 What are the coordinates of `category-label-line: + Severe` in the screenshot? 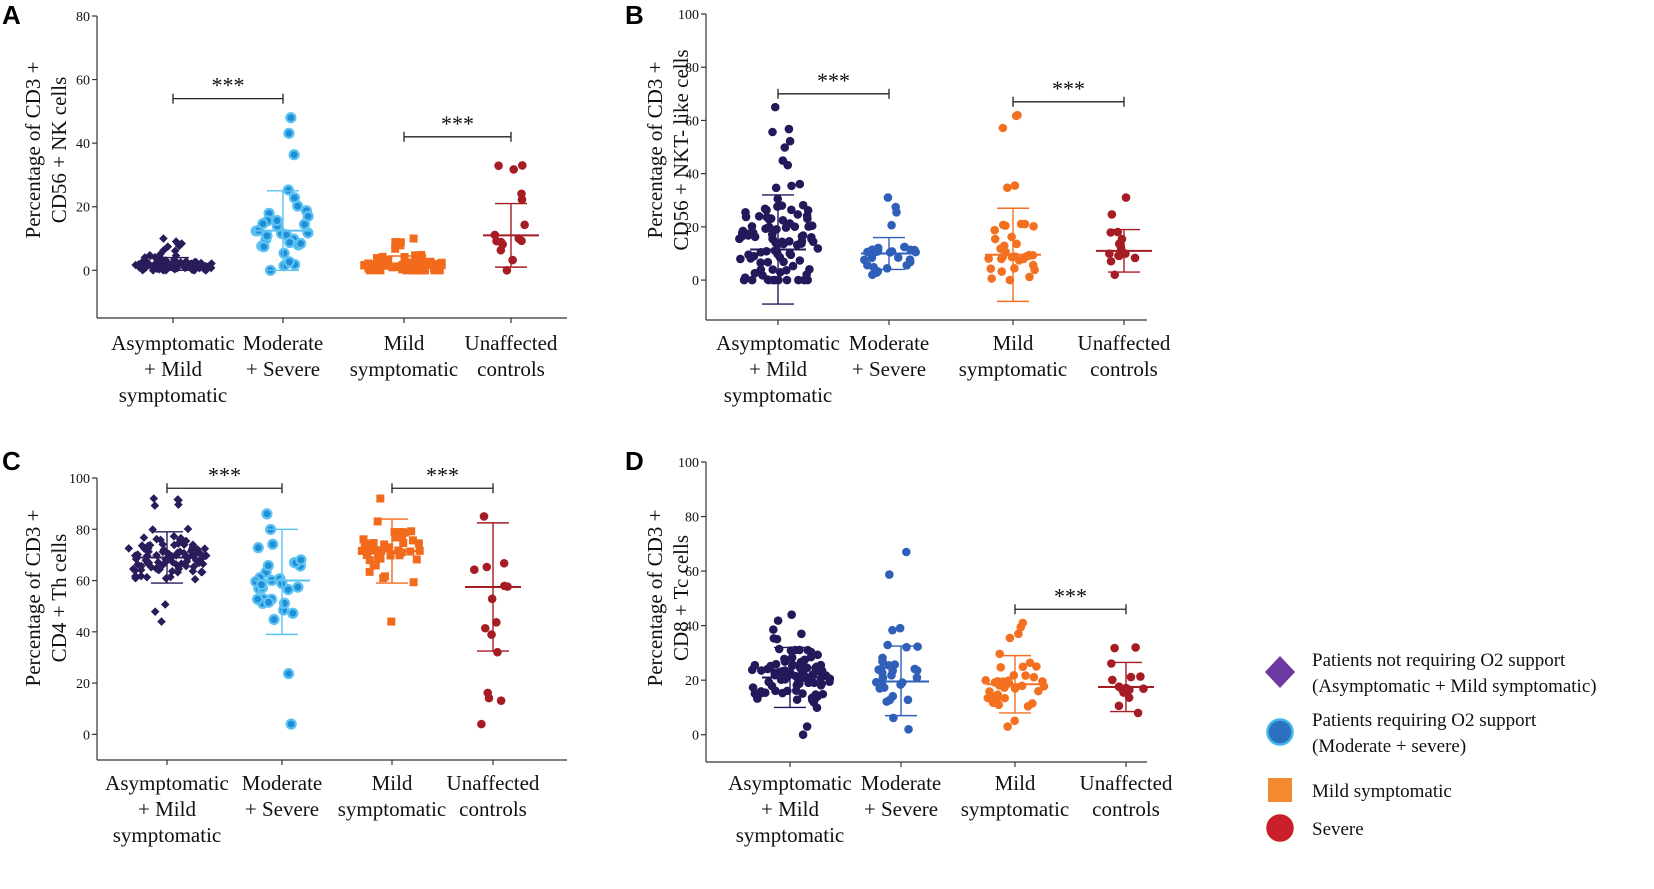 It's located at (283, 369).